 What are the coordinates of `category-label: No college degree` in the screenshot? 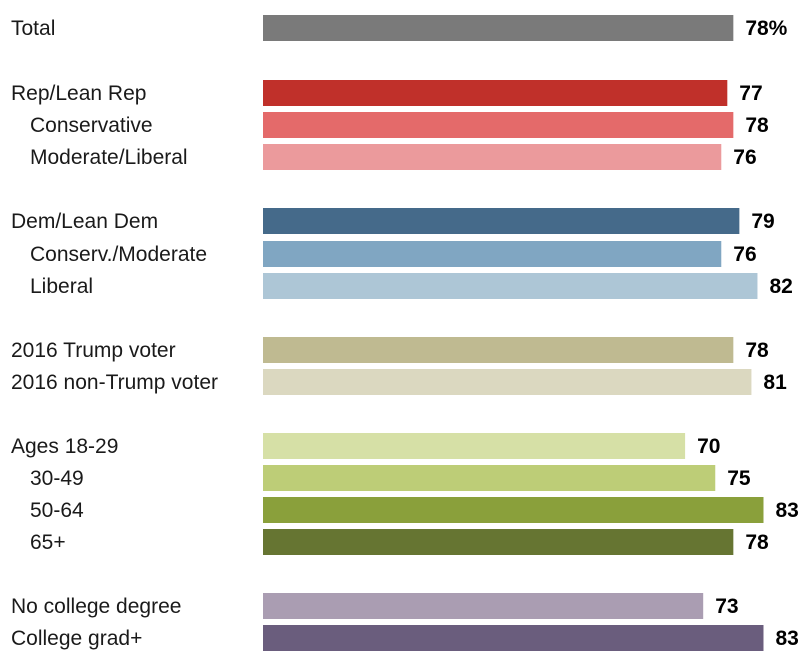 It's located at (96, 606).